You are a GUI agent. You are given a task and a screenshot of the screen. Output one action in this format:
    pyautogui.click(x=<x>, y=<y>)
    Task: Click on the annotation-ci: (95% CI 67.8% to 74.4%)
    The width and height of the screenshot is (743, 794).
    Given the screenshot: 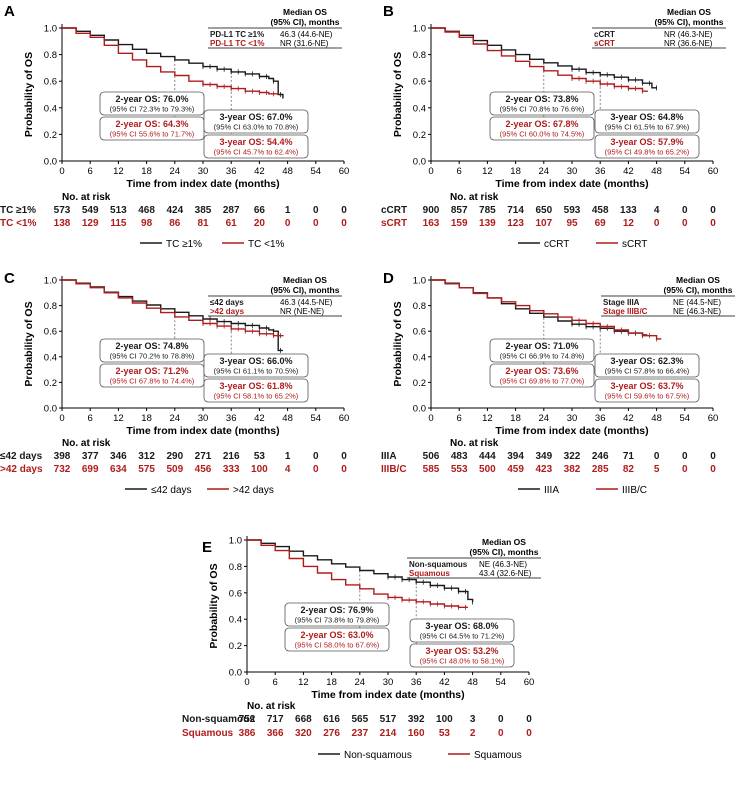 What is the action you would take?
    pyautogui.click(x=152, y=381)
    